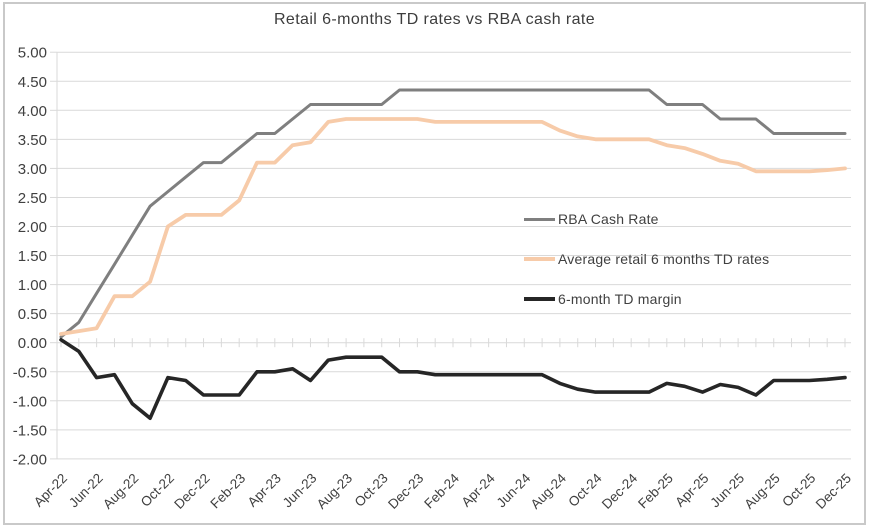 The image size is (869, 532). What do you see at coordinates (32, 169) in the screenshot?
I see `y-tick-label: 3.00` at bounding box center [32, 169].